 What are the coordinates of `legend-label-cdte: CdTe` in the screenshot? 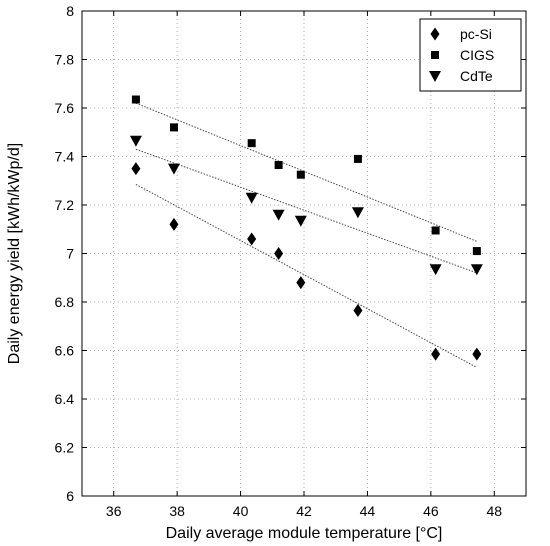 It's located at (476, 76).